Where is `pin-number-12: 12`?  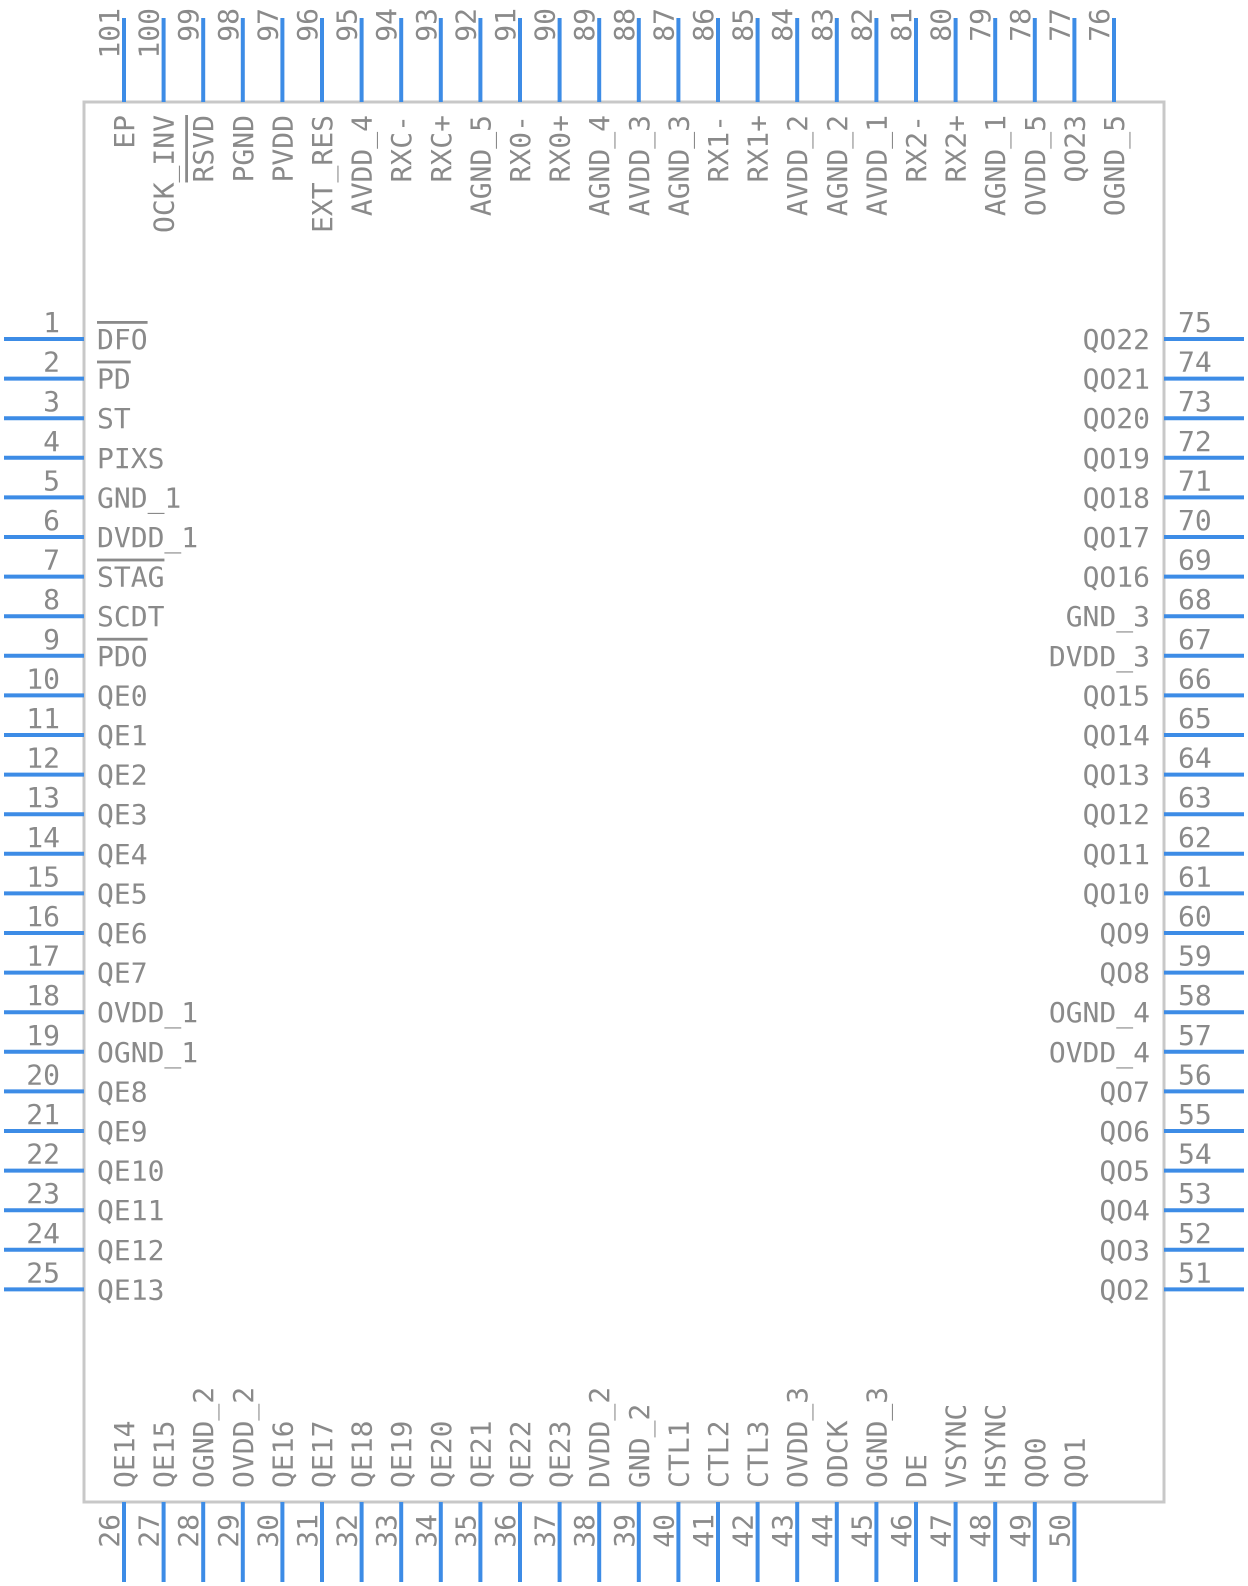
pin-number-12: 12 is located at coordinates (43, 758).